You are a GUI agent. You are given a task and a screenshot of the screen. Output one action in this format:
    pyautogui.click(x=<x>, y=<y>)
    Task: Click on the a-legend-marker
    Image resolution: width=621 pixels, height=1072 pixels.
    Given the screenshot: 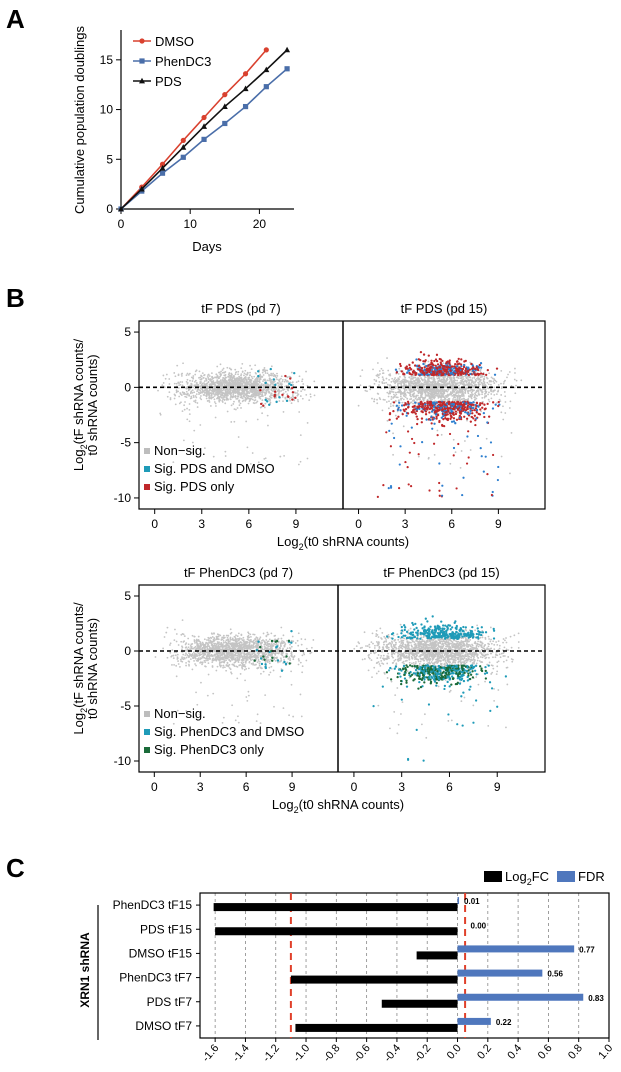 What is the action you would take?
    pyautogui.click(x=142, y=80)
    